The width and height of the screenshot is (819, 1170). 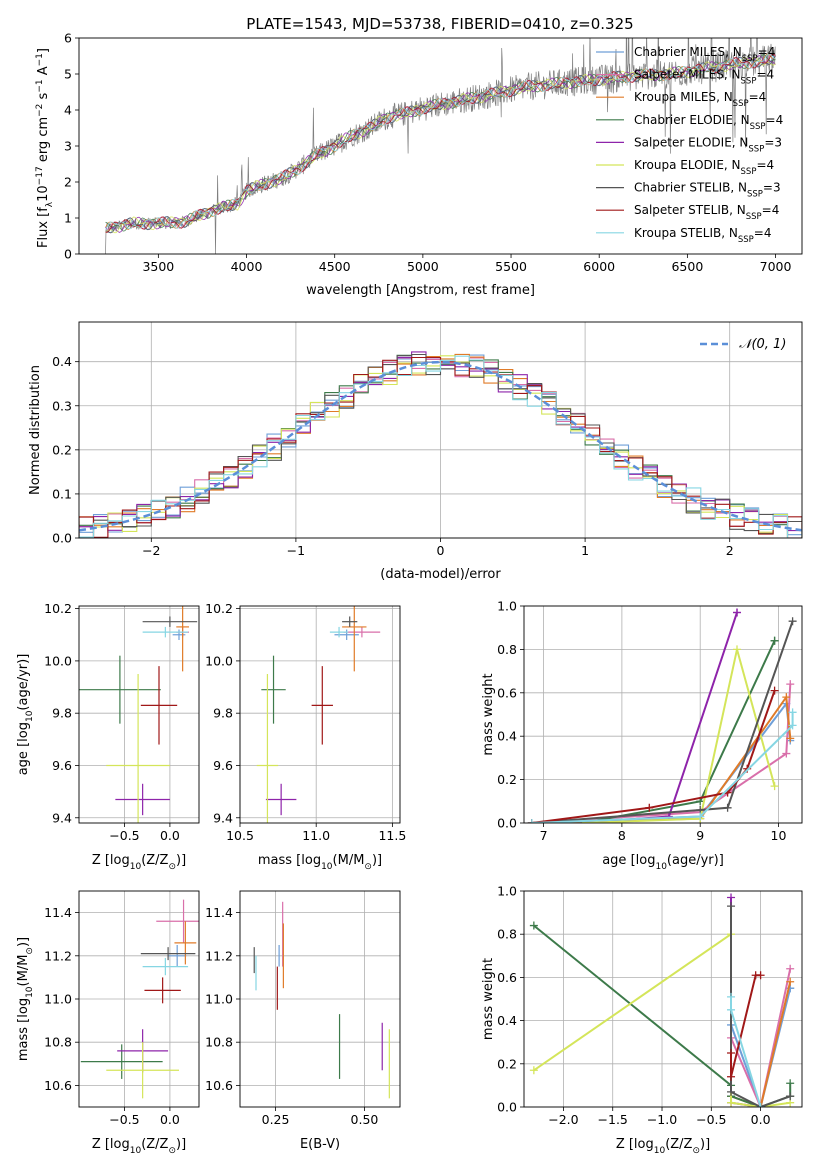 What do you see at coordinates (23, 942) in the screenshot?
I see `y-axis-label-part: )]` at bounding box center [23, 942].